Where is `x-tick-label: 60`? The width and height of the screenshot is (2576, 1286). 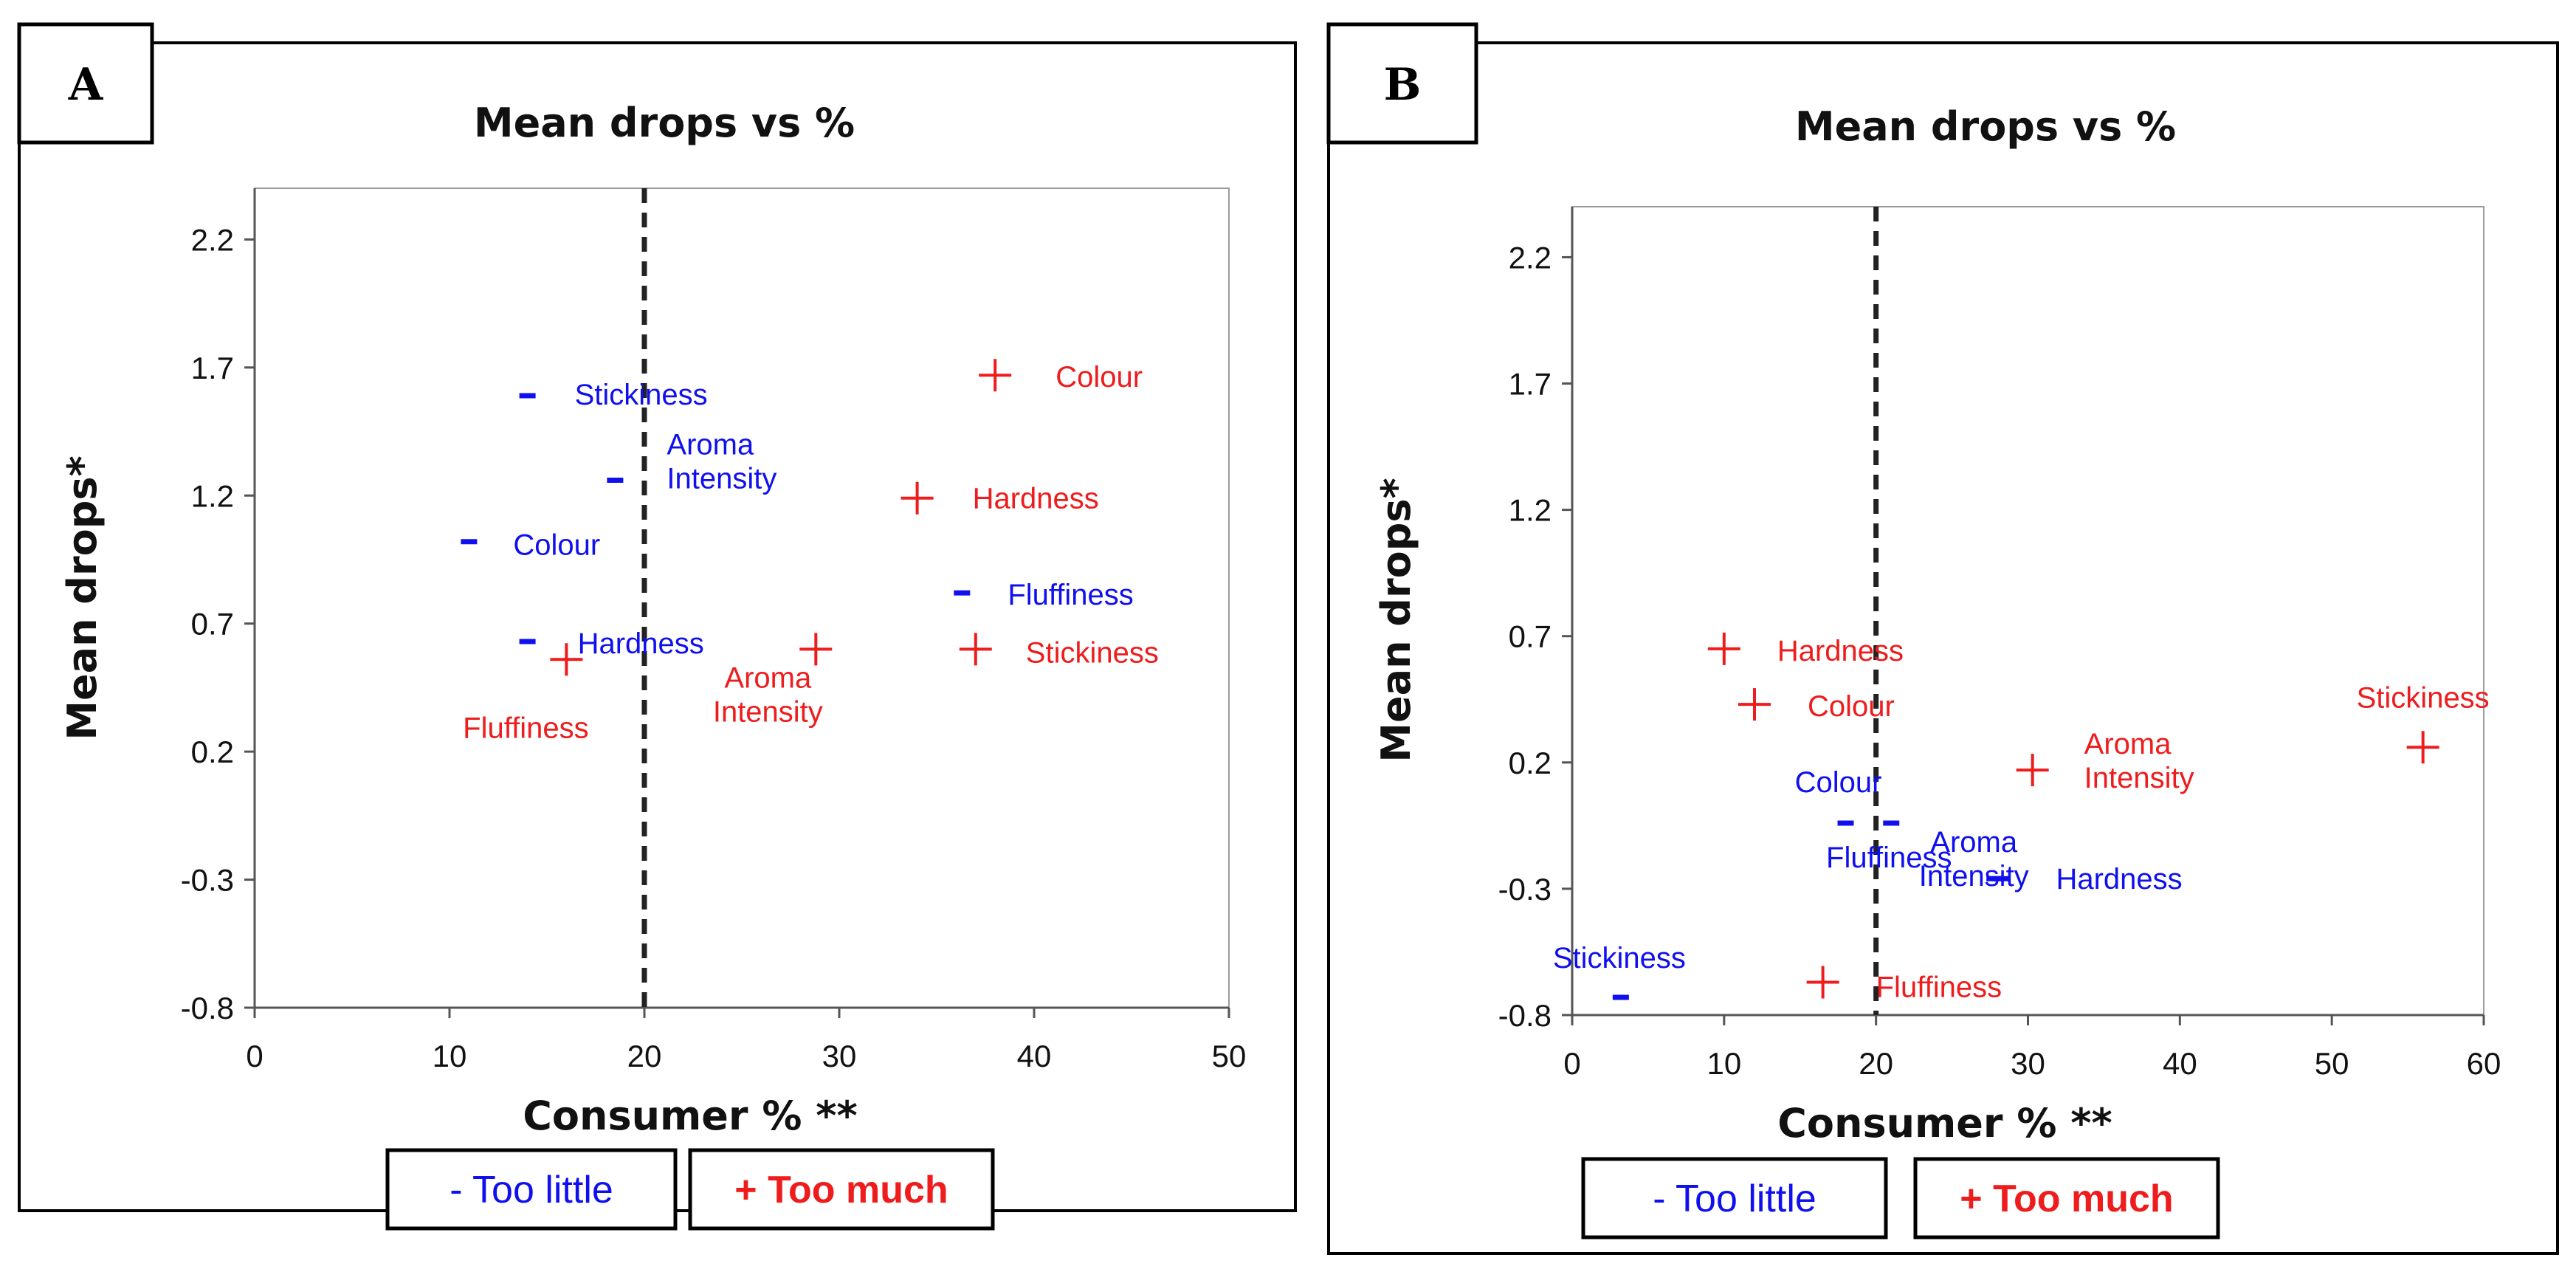 x-tick-label: 60 is located at coordinates (2484, 1063).